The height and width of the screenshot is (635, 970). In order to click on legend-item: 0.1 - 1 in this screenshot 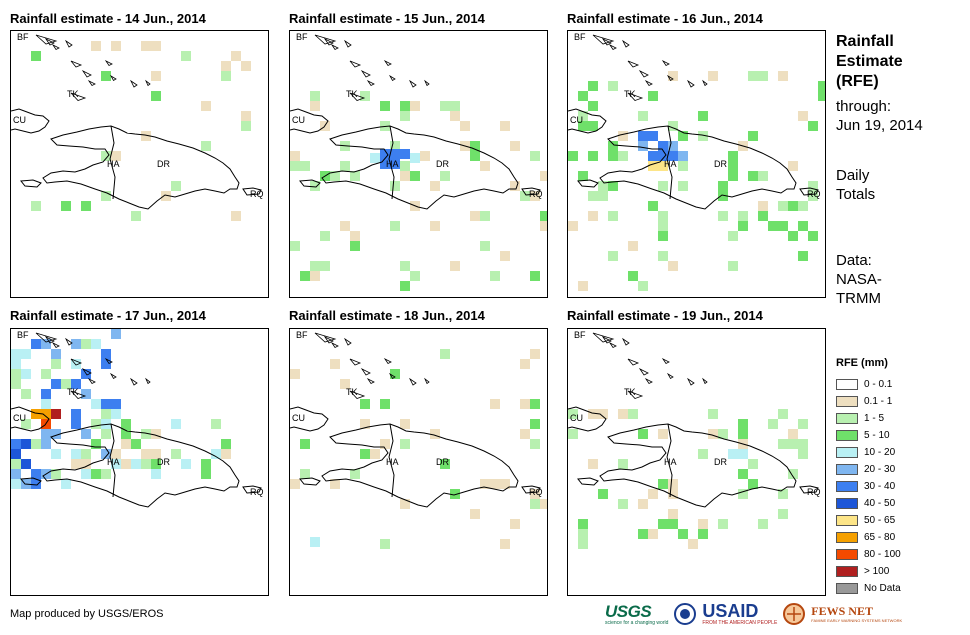, I will do `click(868, 401)`.